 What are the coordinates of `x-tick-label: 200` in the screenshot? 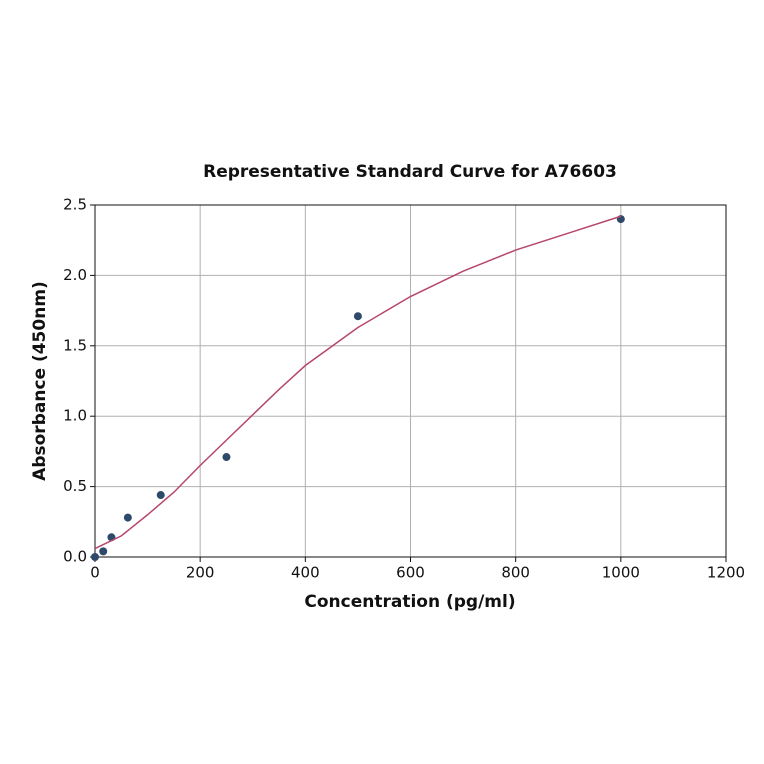 It's located at (200, 573).